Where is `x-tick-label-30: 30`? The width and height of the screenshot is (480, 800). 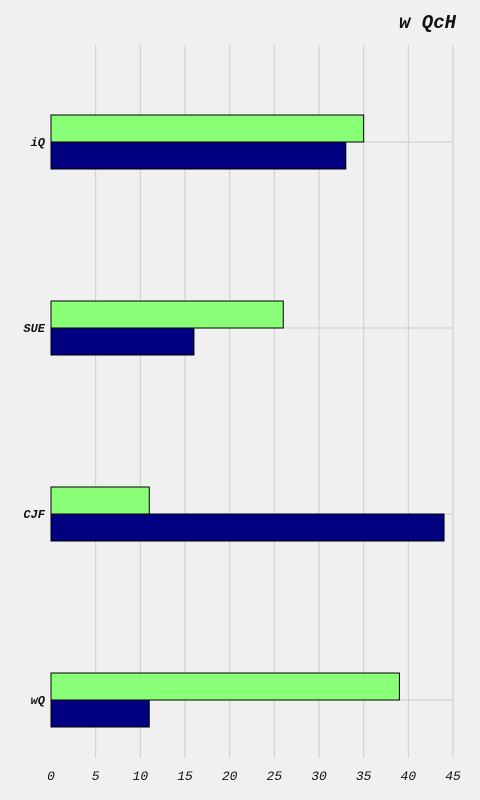 x-tick-label-30: 30 is located at coordinates (319, 776).